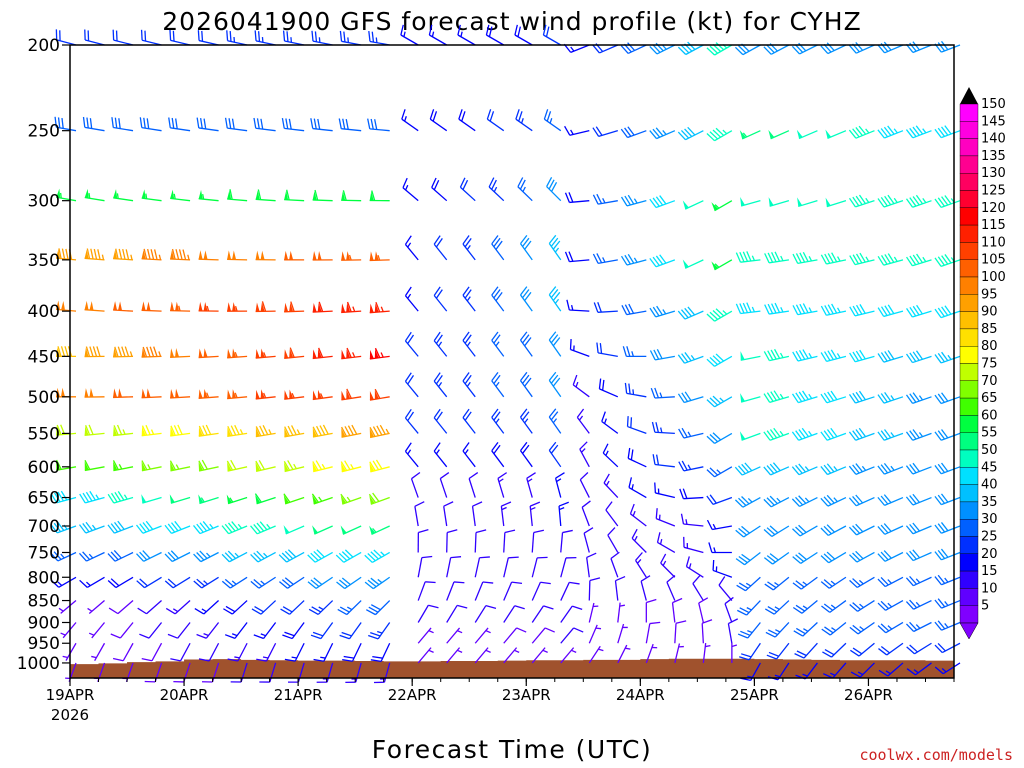 The height and width of the screenshot is (768, 1024). Describe the element at coordinates (969, 95) in the screenshot. I see `colorbar-top-cap` at that location.